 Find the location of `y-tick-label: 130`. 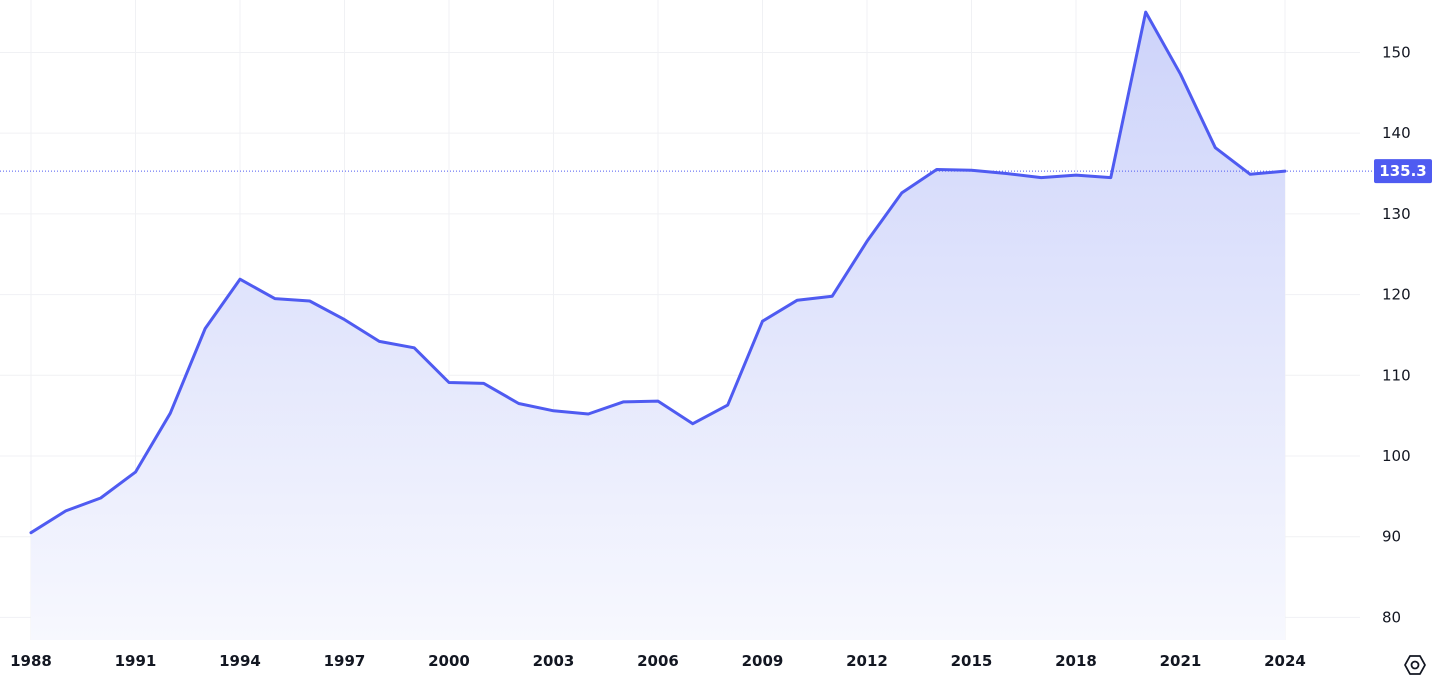

y-tick-label: 130 is located at coordinates (1396, 214).